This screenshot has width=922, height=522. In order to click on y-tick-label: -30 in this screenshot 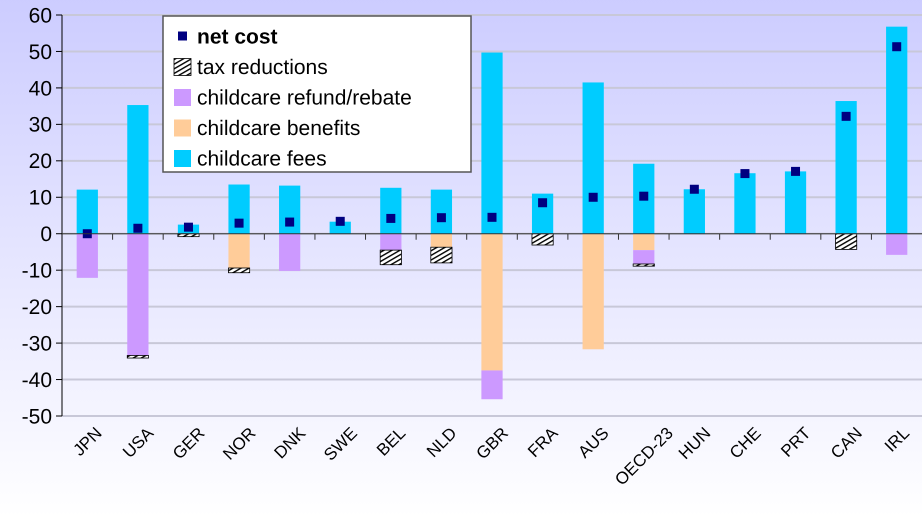, I will do `click(37, 344)`.